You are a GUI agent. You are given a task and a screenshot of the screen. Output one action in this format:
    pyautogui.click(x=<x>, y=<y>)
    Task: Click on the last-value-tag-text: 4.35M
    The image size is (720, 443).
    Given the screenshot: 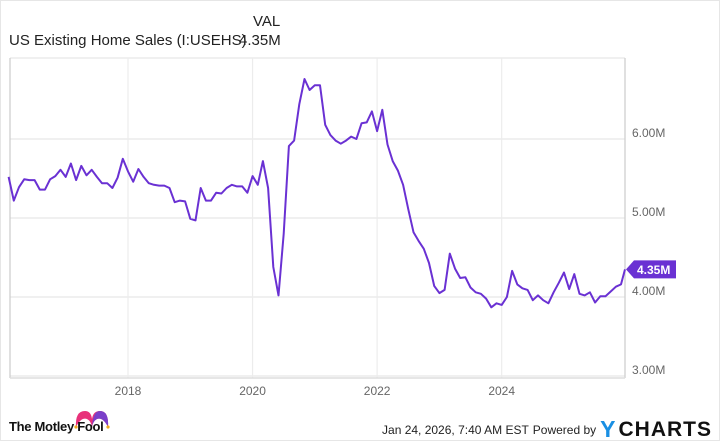 What is the action you would take?
    pyautogui.click(x=653, y=270)
    